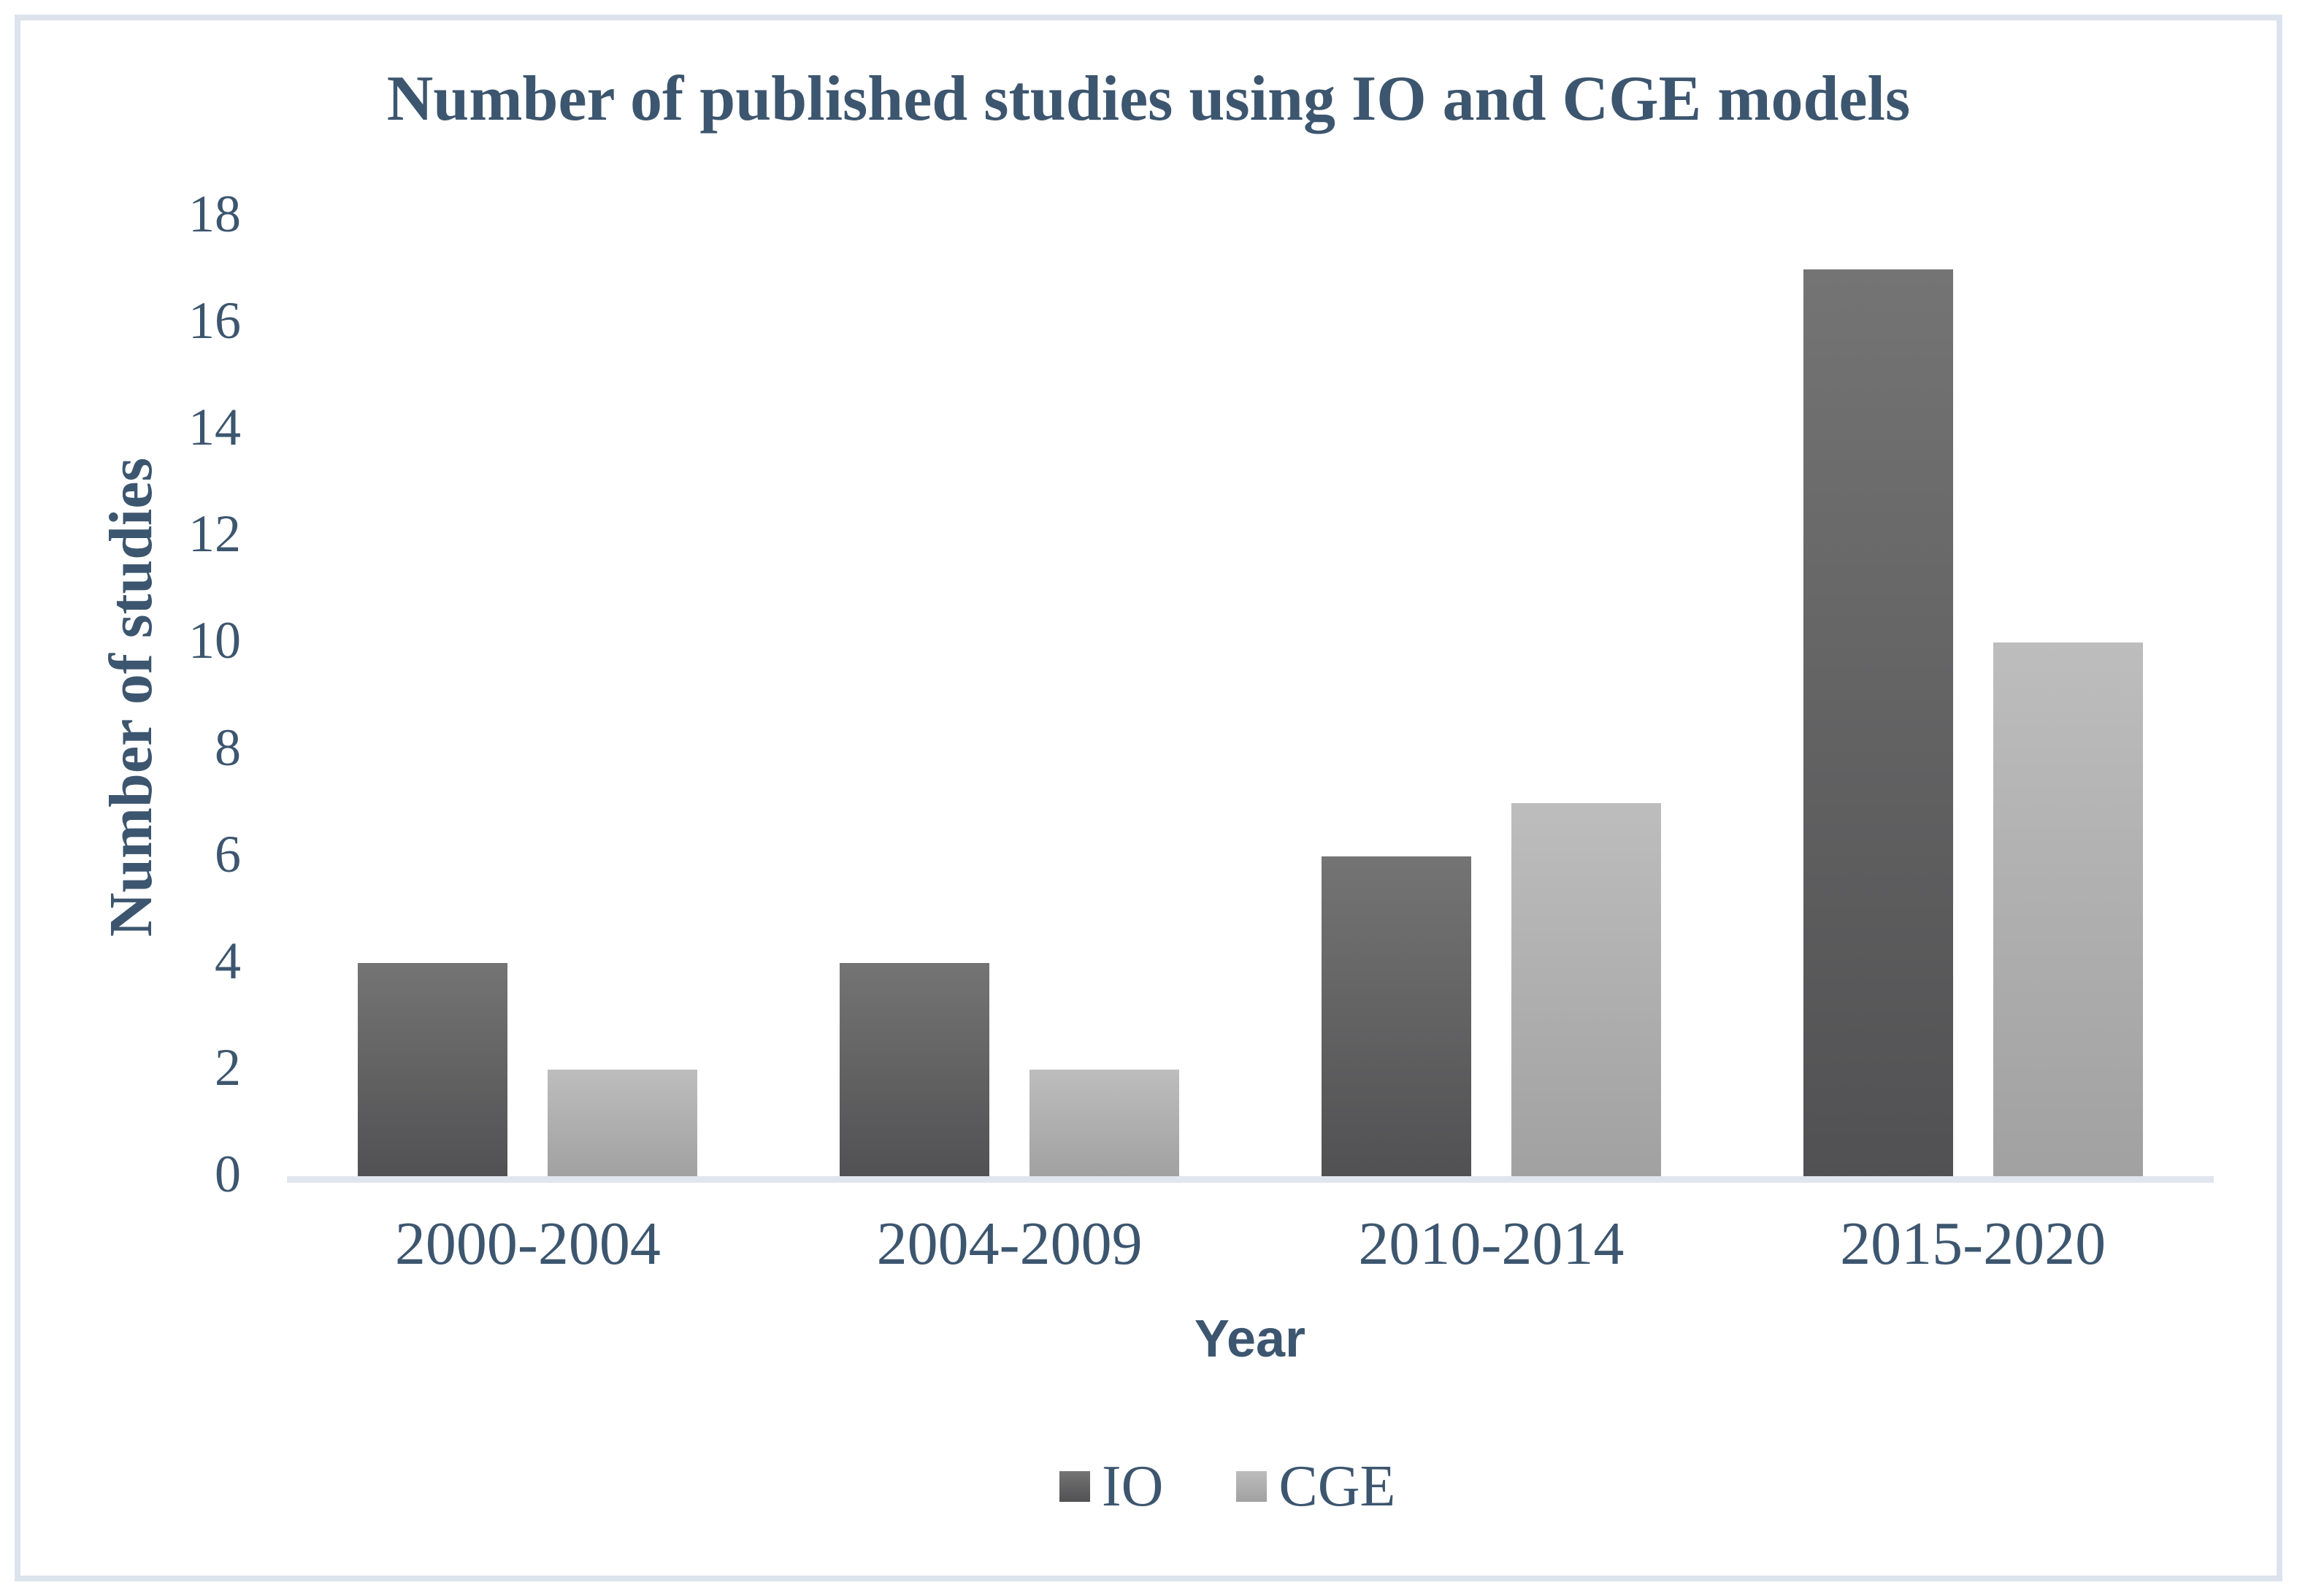 Image resolution: width=2297 pixels, height=1596 pixels. I want to click on x-category-label: 2010-2014, so click(1491, 1244).